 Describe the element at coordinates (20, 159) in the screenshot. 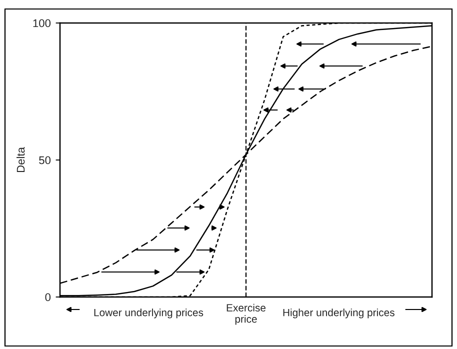

I see `y-axis-title: Delta` at that location.